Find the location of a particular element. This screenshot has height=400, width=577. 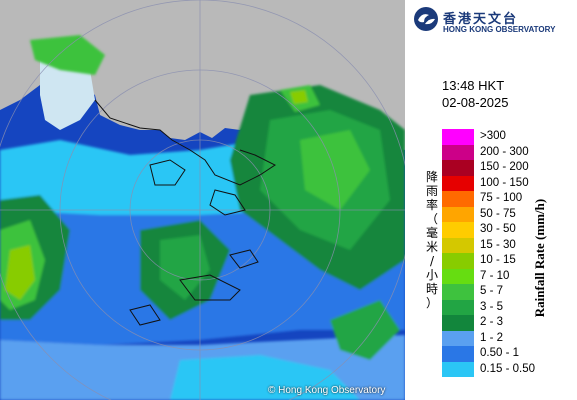

hko-logo: 香港天文台 HONG KONG OBSERVATORY is located at coordinates (493, 21).